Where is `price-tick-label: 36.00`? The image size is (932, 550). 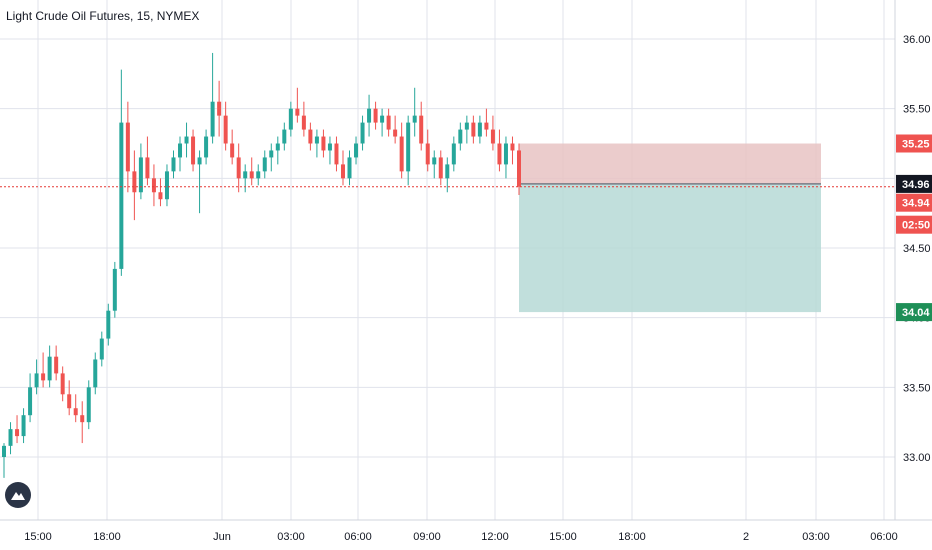
price-tick-label: 36.00 is located at coordinates (917, 40).